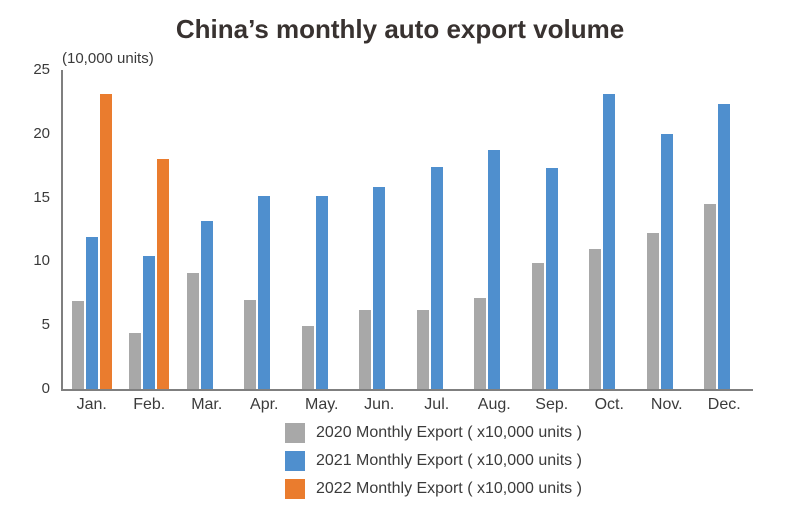 This screenshot has height=514, width=800. What do you see at coordinates (135, 361) in the screenshot?
I see `bar-2020-feb` at bounding box center [135, 361].